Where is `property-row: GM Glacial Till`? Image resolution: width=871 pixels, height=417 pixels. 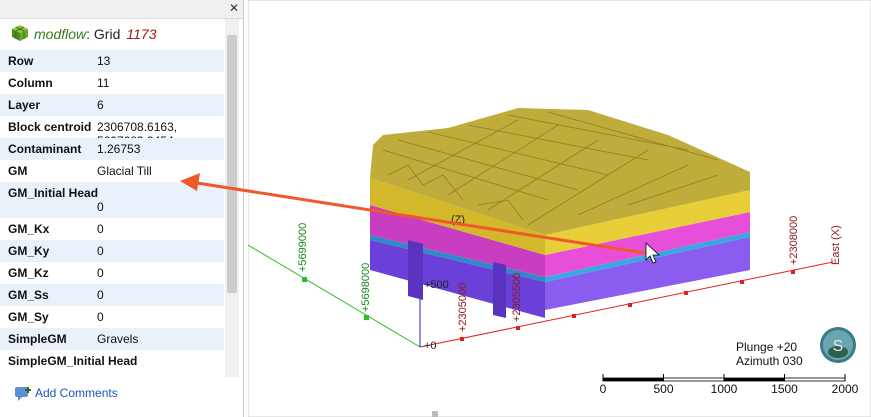 property-row: GM Glacial Till is located at coordinates (112, 171).